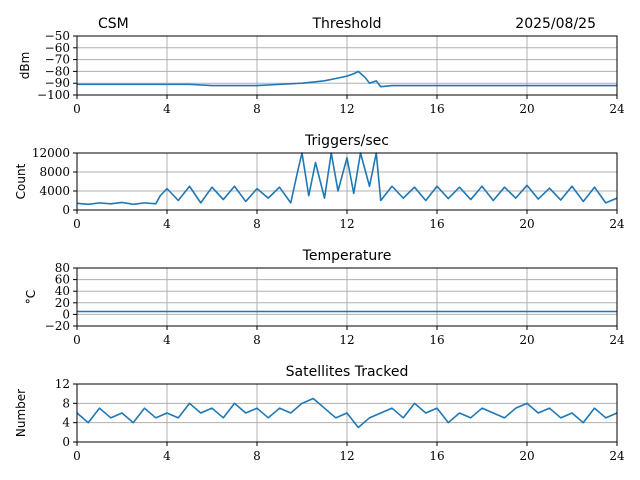 The width and height of the screenshot is (640, 480). I want to click on y-tick-label: 80, so click(62, 268).